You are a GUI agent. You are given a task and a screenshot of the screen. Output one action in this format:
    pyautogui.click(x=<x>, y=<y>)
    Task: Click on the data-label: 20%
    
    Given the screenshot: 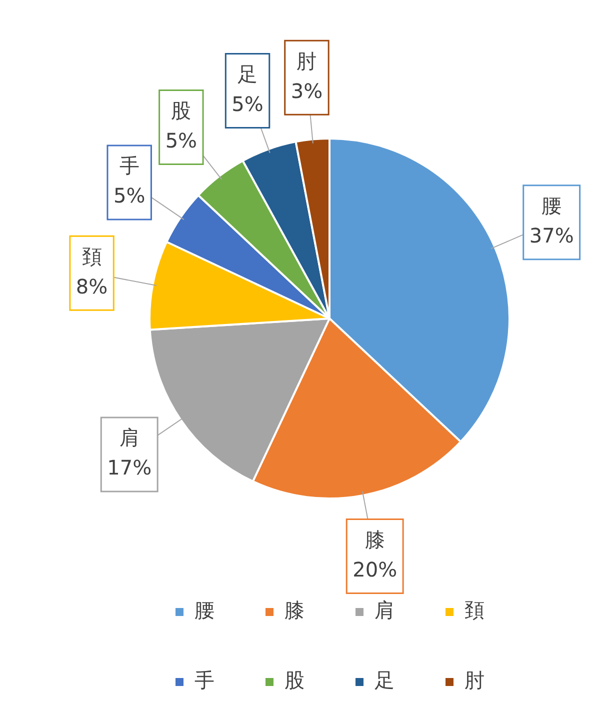 What is the action you would take?
    pyautogui.click(x=375, y=569)
    